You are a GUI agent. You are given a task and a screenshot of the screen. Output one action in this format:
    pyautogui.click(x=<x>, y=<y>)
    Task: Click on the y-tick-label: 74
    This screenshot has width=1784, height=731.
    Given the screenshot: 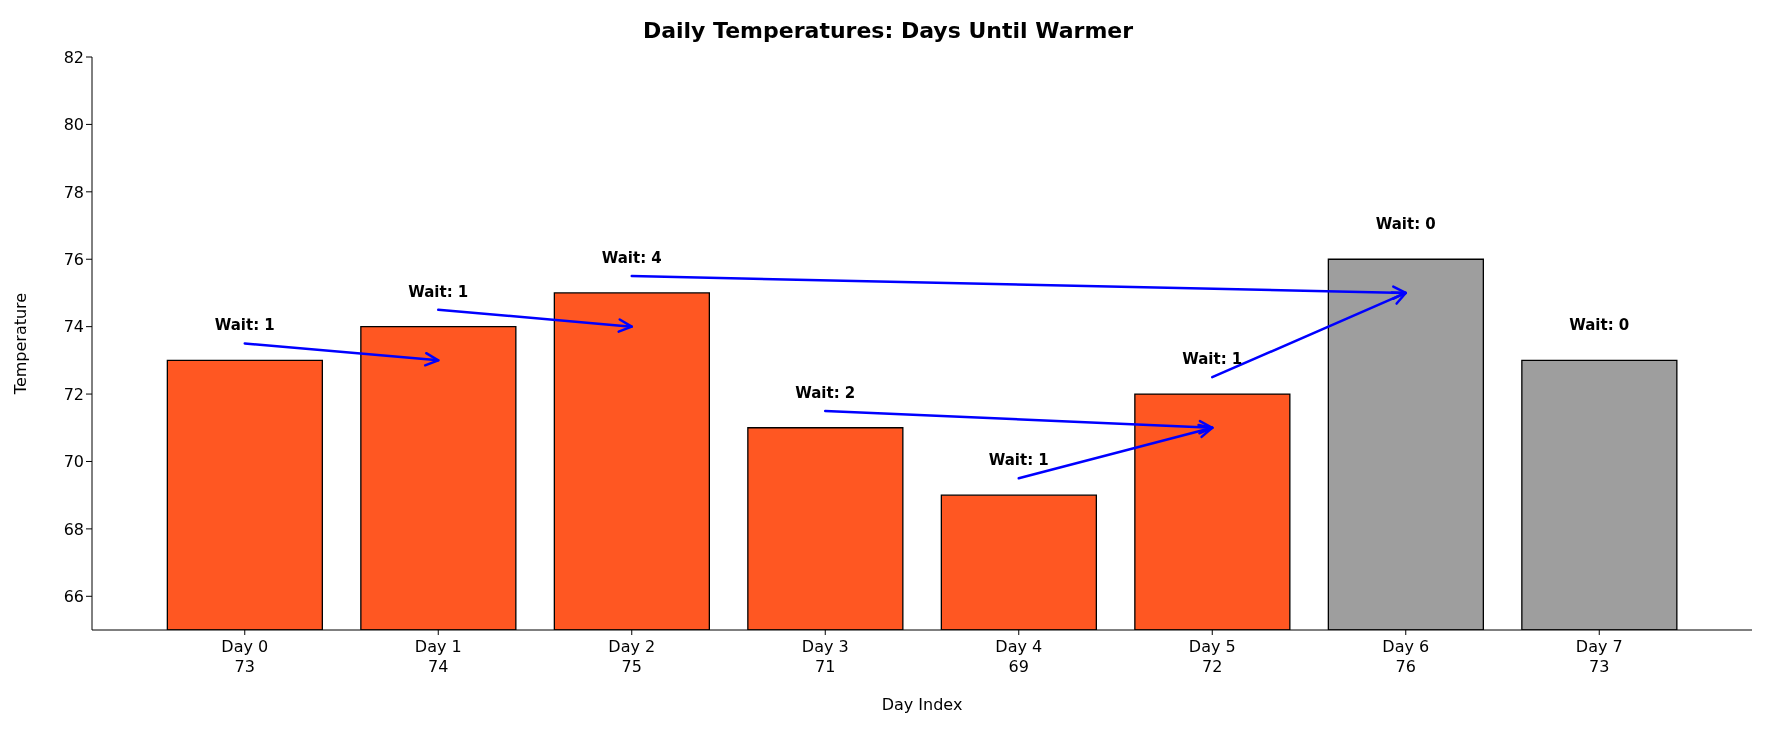 What is the action you would take?
    pyautogui.click(x=73, y=327)
    